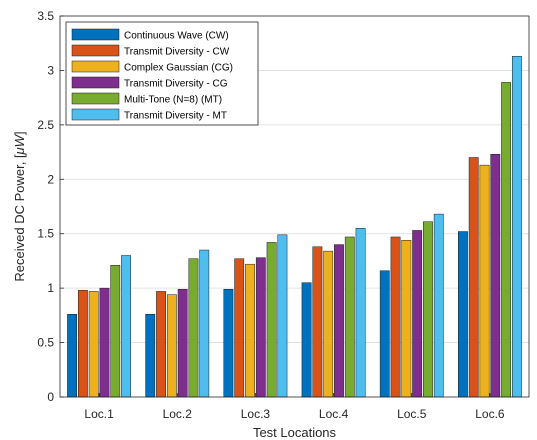 The width and height of the screenshot is (537, 440). Describe the element at coordinates (45, 234) in the screenshot. I see `y-tick-label: 1.5` at that location.